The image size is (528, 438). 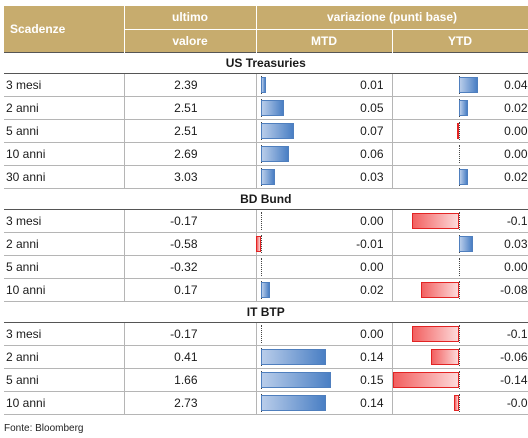 I want to click on mtd-cell: 0.05, so click(x=324, y=108).